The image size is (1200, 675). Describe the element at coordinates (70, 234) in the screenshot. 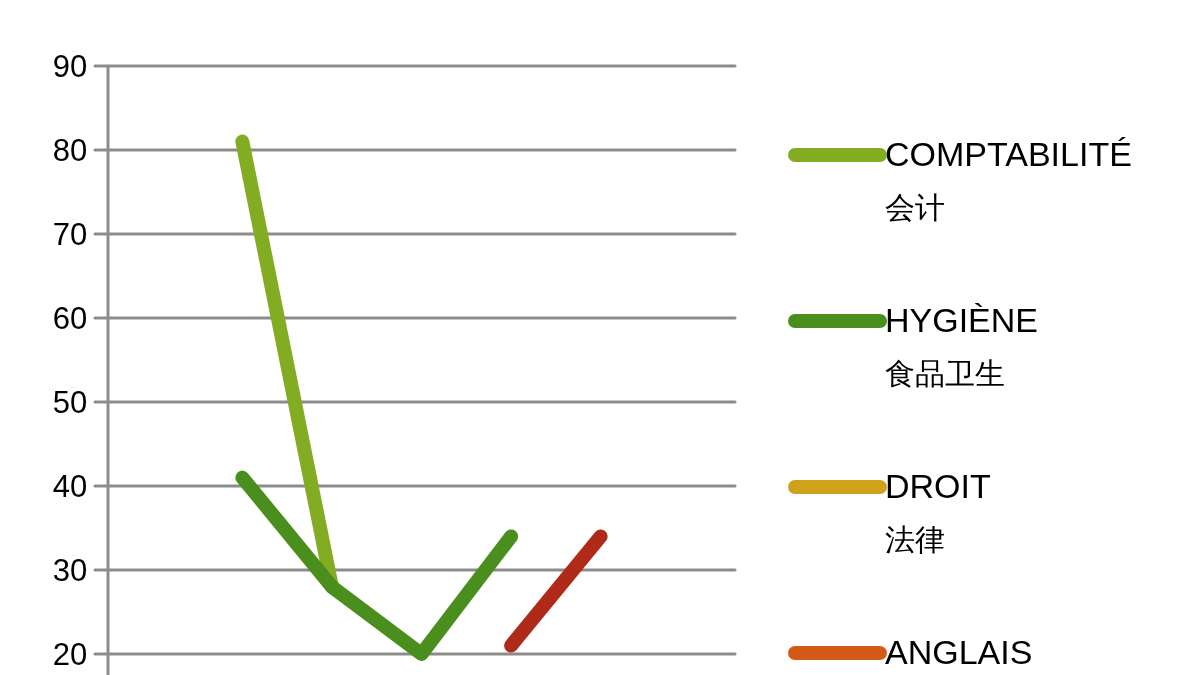

I see `y-tick-label: 70` at that location.